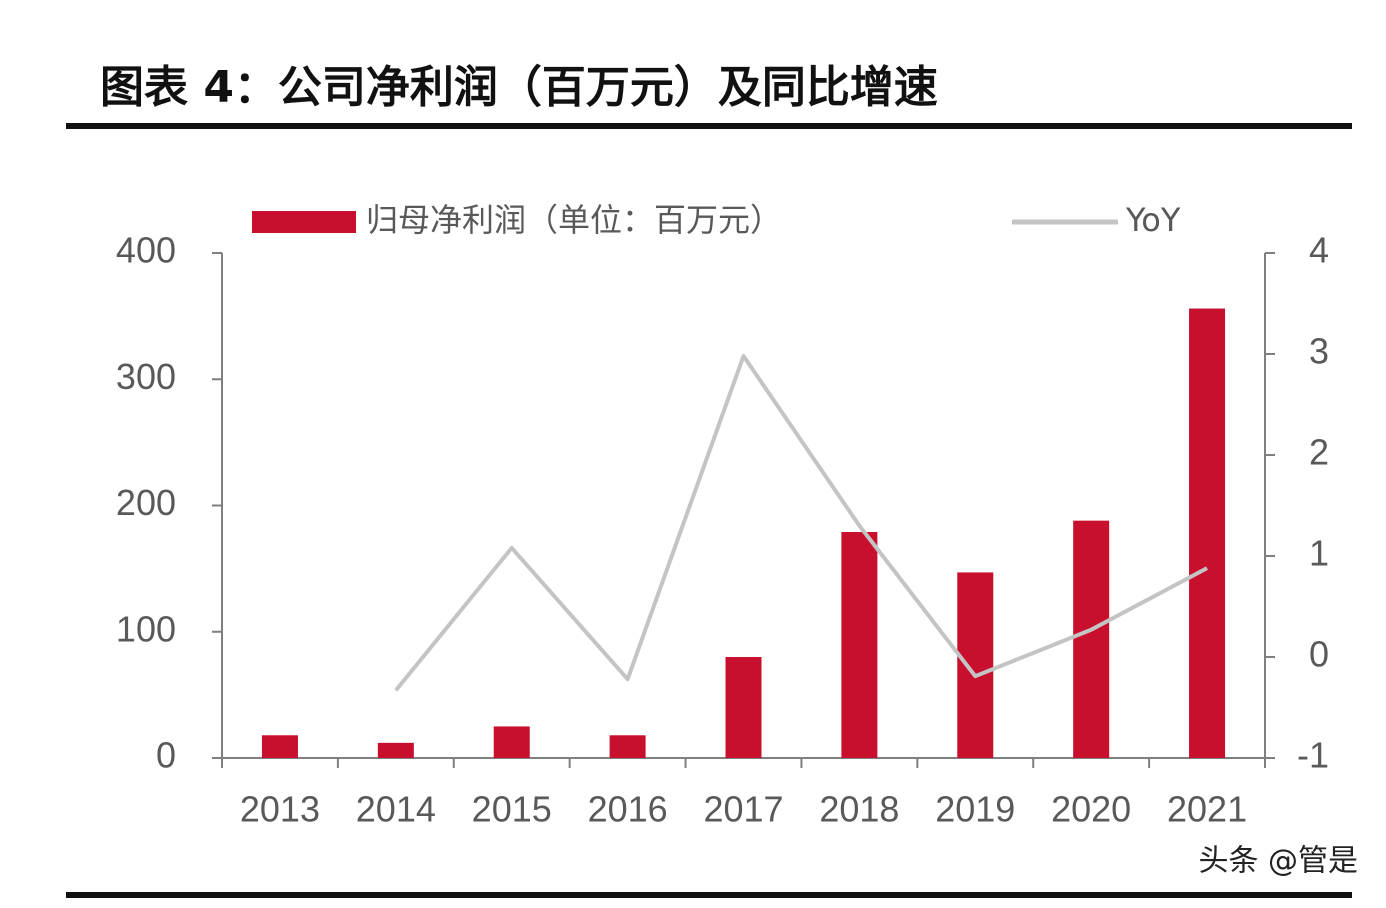 Image resolution: width=1386 pixels, height=908 pixels. I want to click on x-tick-label: 2020, so click(1091, 809).